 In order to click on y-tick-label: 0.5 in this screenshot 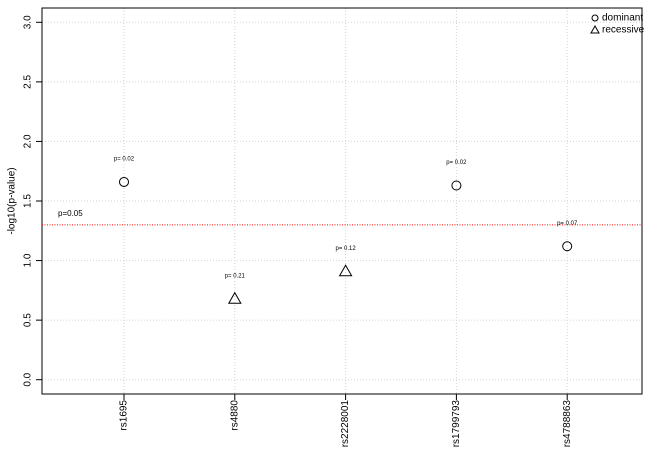, I will do `click(28, 320)`.